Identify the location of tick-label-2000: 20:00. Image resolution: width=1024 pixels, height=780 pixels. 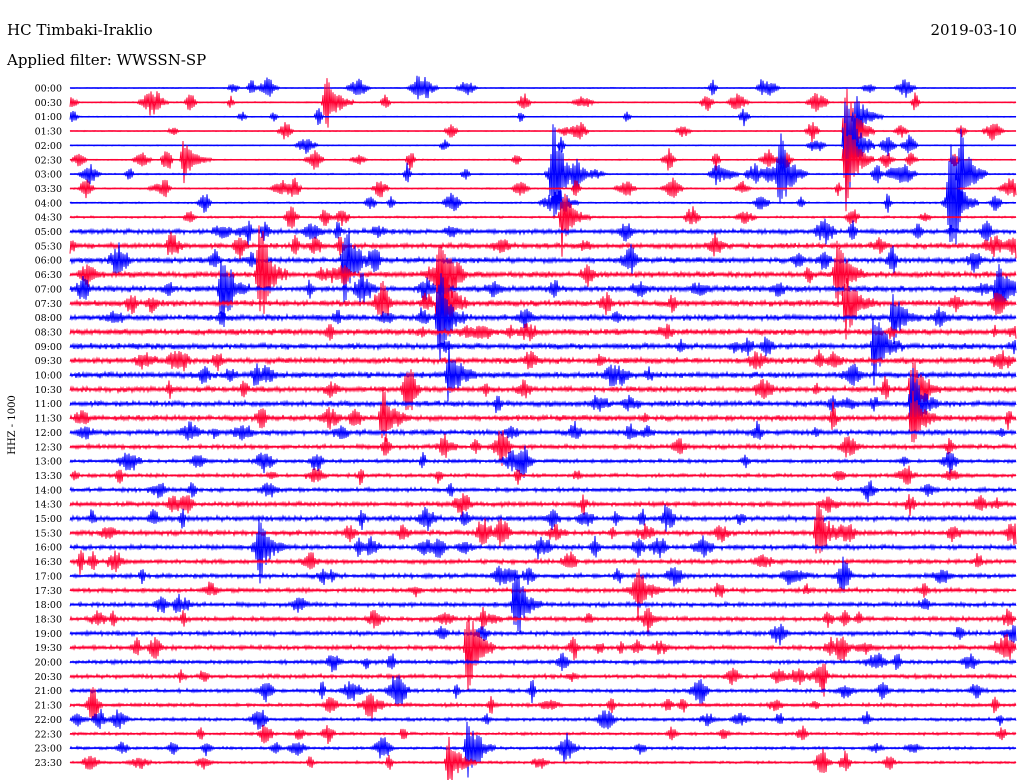
(48, 663).